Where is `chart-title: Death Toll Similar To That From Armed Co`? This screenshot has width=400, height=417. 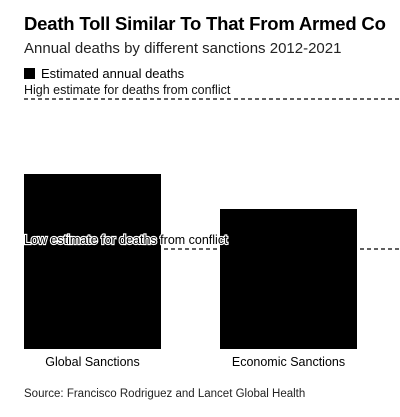
chart-title: Death Toll Similar To That From Armed Co is located at coordinates (205, 23).